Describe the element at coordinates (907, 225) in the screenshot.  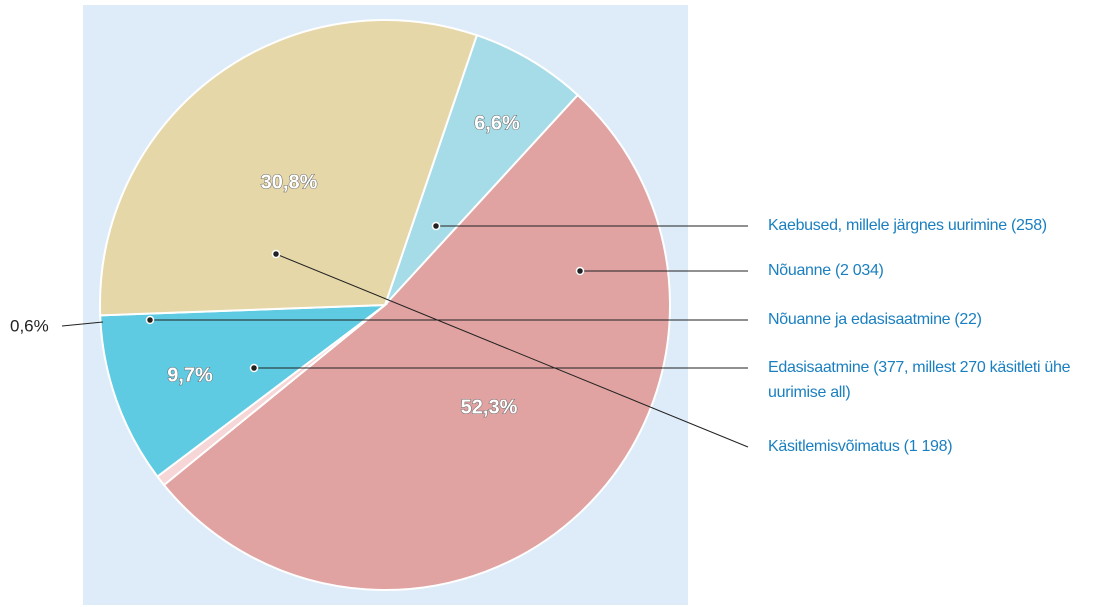
I see `legend-label: Kaebused, millele järgnes uurimine (258)` at that location.